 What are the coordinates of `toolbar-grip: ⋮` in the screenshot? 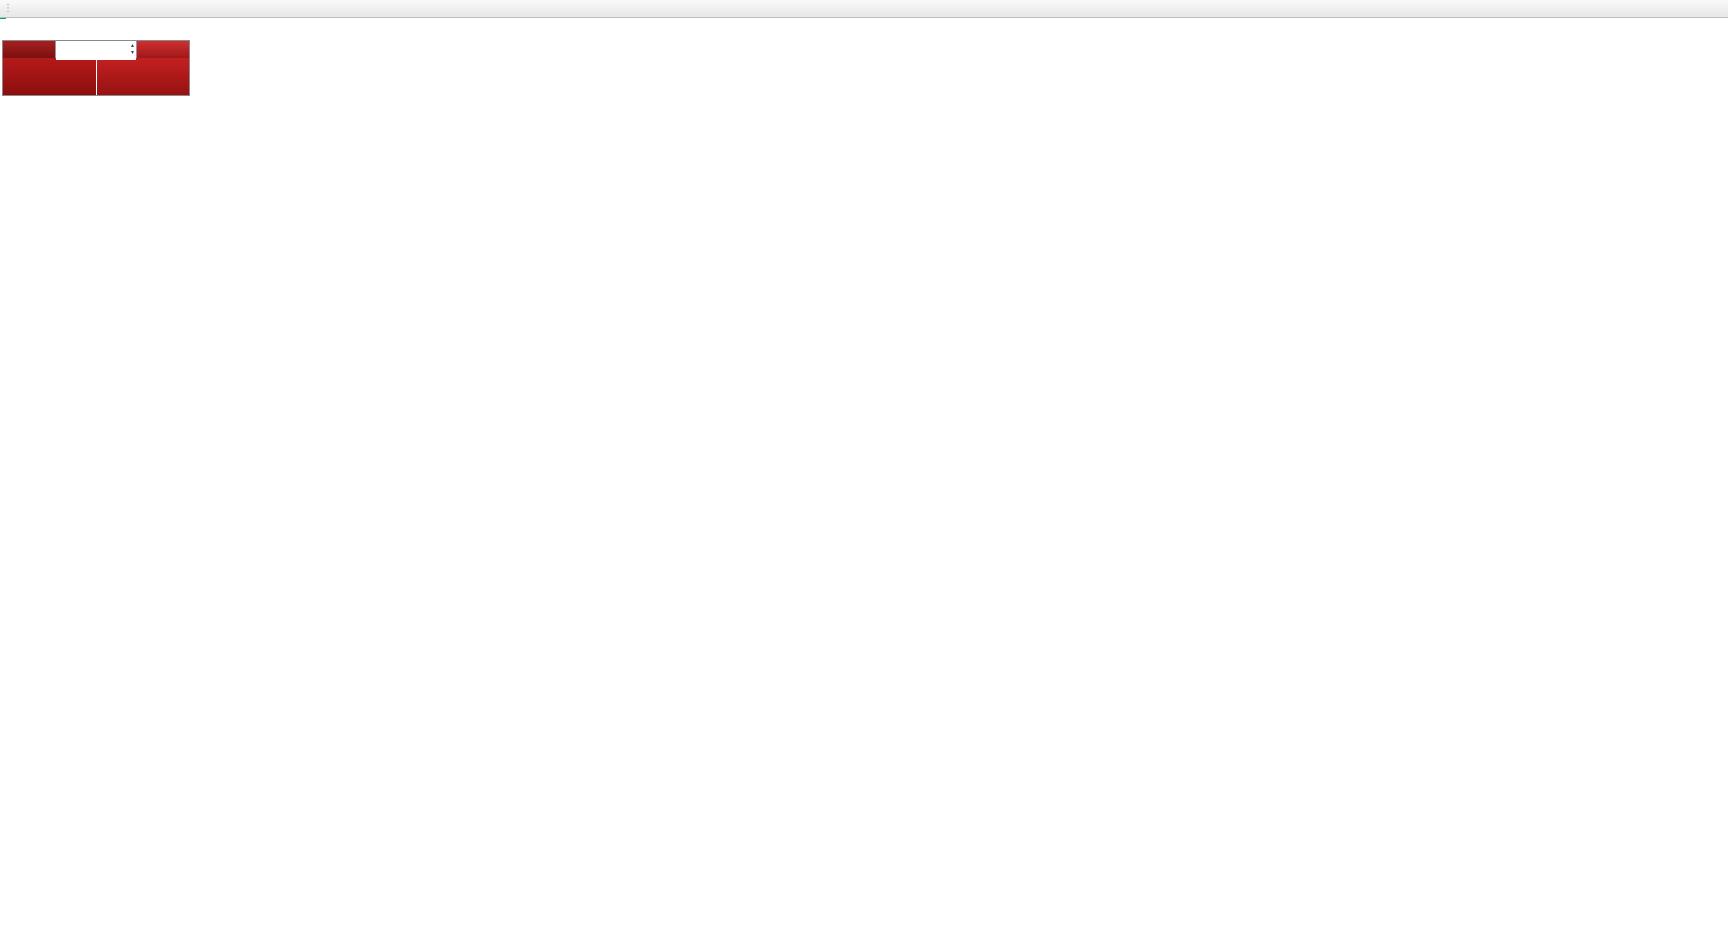 It's located at (8, 8).